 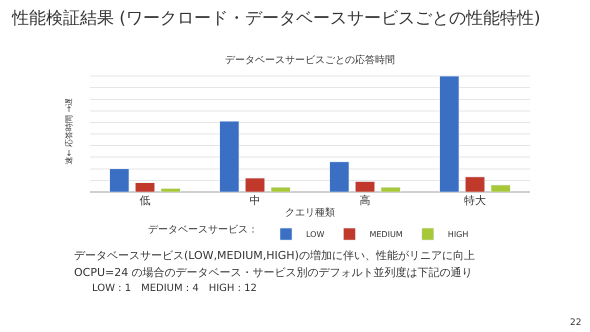 What do you see at coordinates (203, 230) in the screenshot?
I see `legend-title: データベースサービス：` at bounding box center [203, 230].